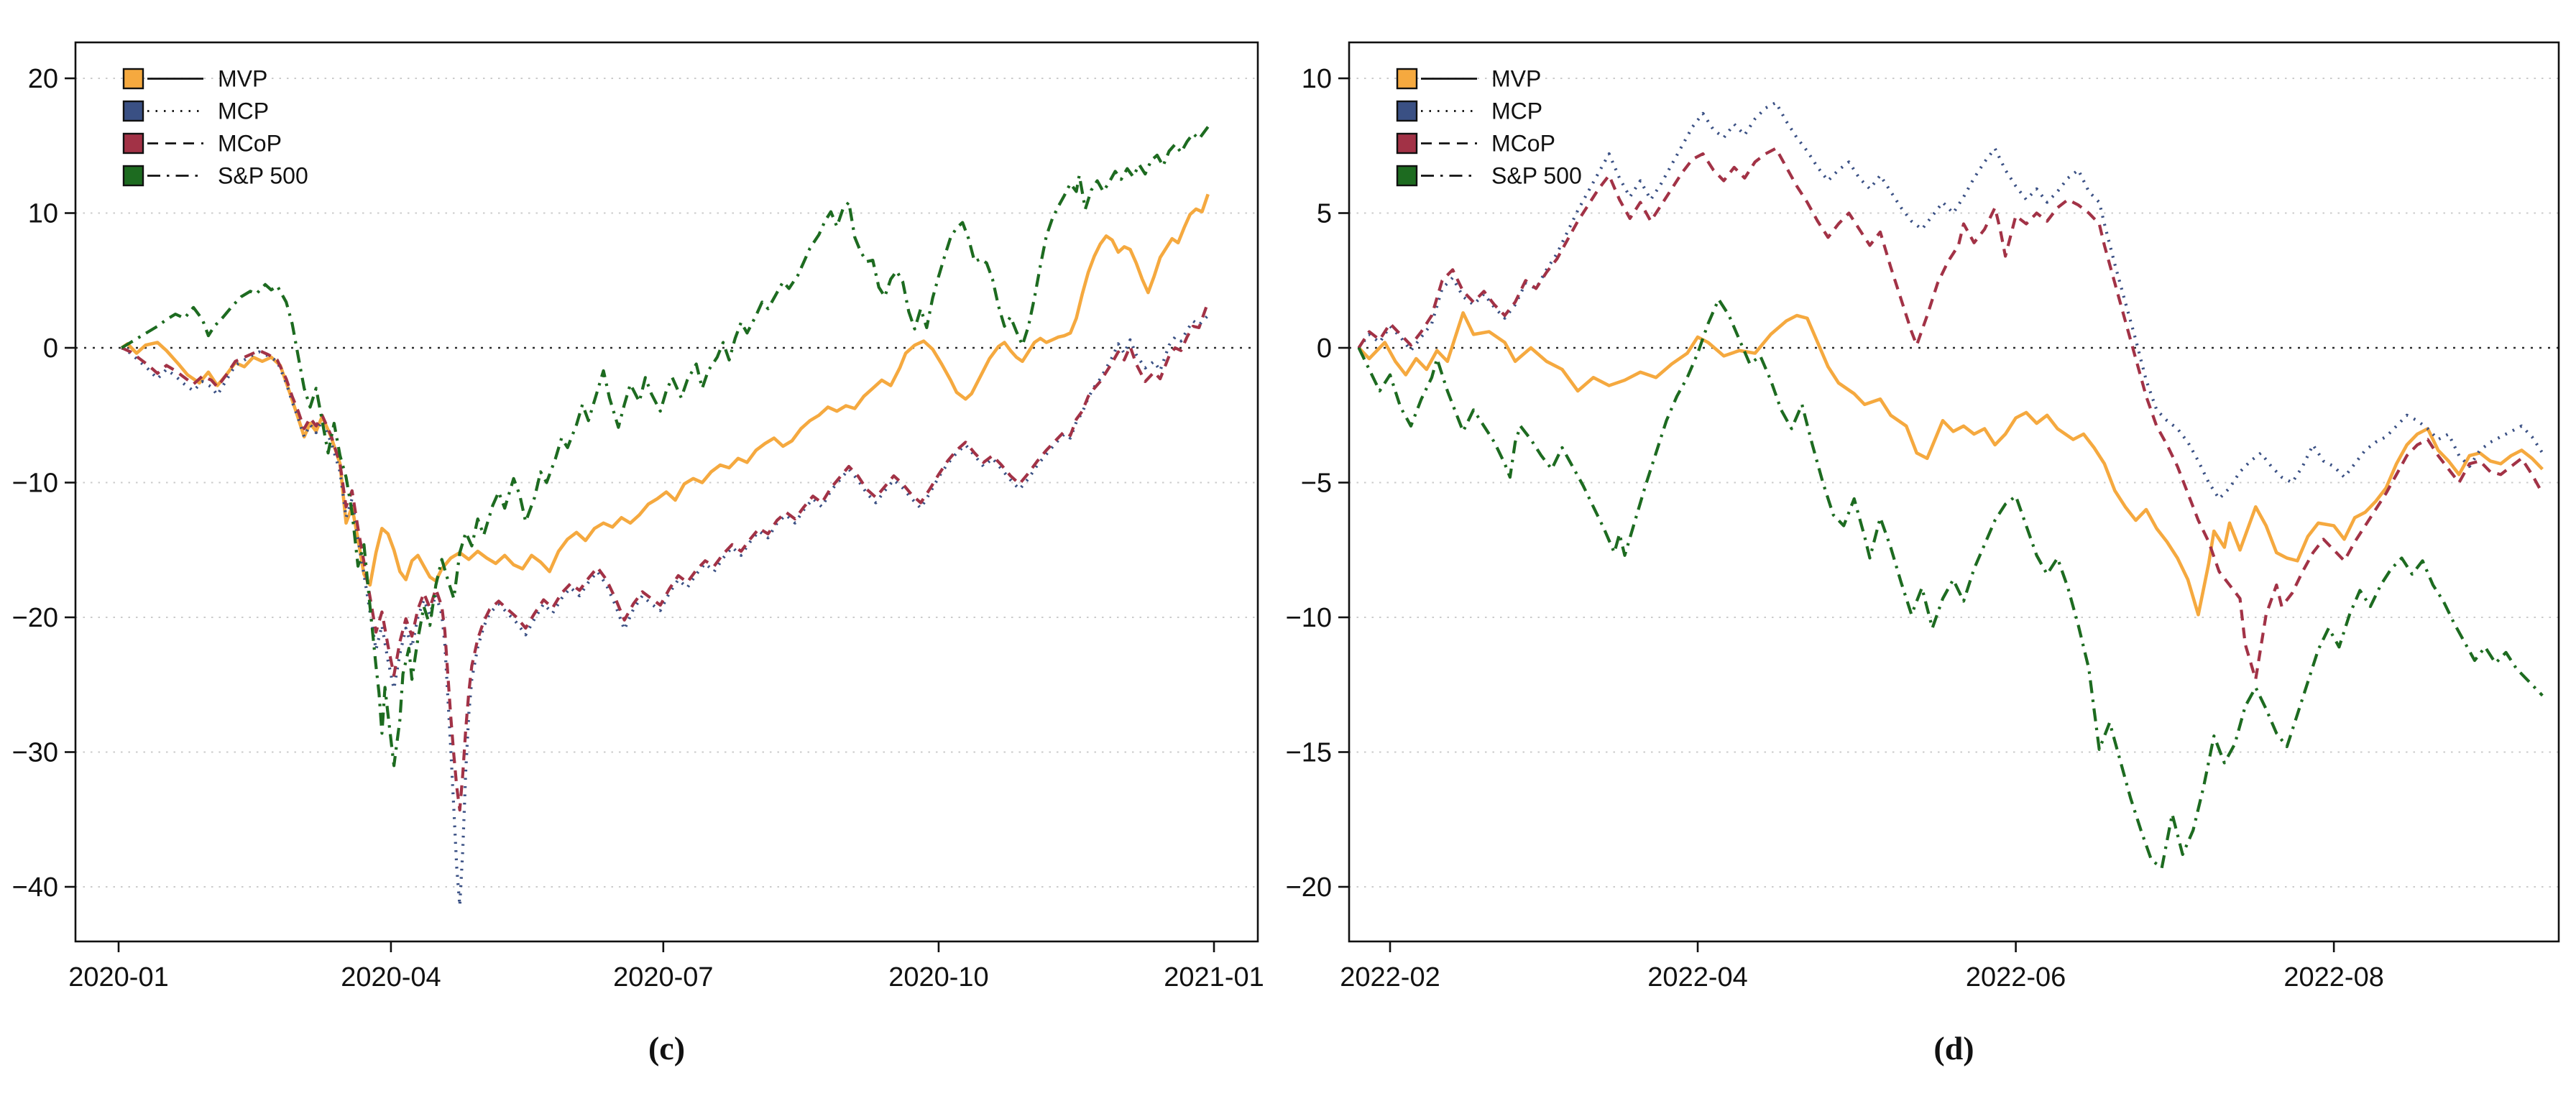 The width and height of the screenshot is (2576, 1101). Describe the element at coordinates (938, 977) in the screenshot. I see `x-tick-label: 2020-10` at that location.